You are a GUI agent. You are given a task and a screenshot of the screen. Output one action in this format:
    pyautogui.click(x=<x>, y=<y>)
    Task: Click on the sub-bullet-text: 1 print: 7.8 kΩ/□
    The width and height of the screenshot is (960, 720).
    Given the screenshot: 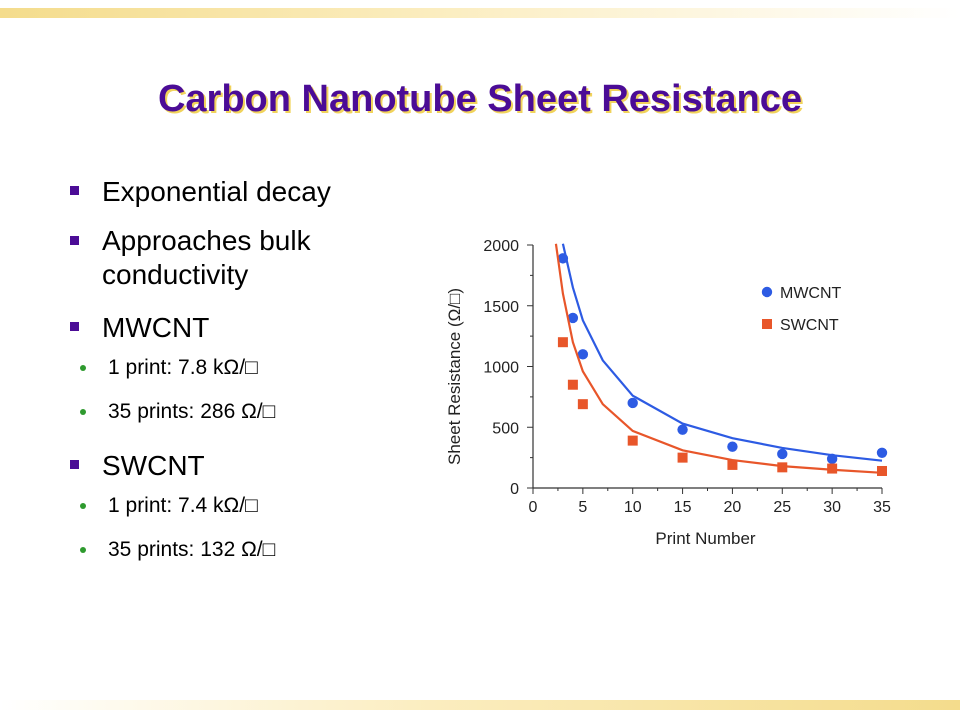 What is the action you would take?
    pyautogui.click(x=183, y=367)
    